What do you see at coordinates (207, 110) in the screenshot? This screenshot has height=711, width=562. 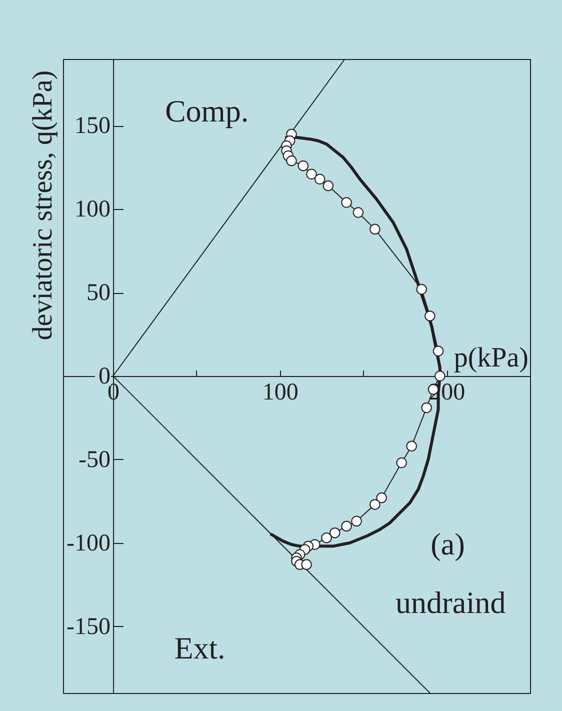 I see `annotation: Comp.` at bounding box center [207, 110].